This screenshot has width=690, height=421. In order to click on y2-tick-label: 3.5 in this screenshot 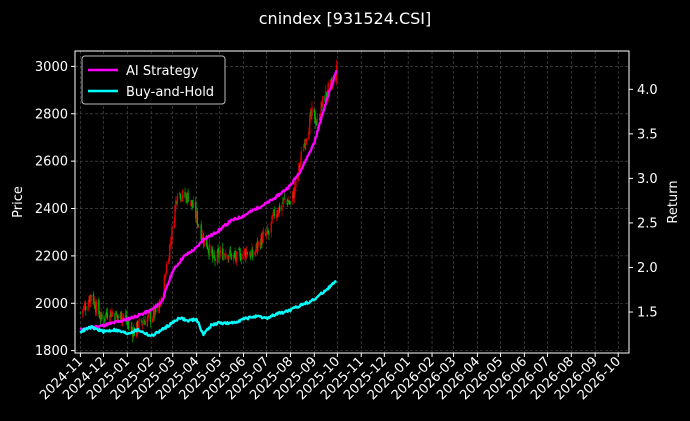, I will do `click(647, 134)`.